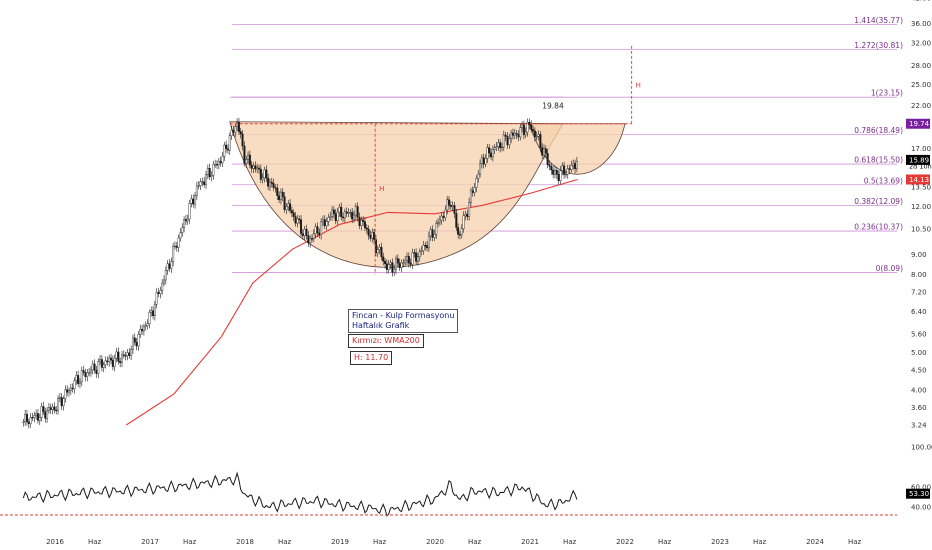  I want to click on osc-tick-1: 60.00, so click(921, 488).